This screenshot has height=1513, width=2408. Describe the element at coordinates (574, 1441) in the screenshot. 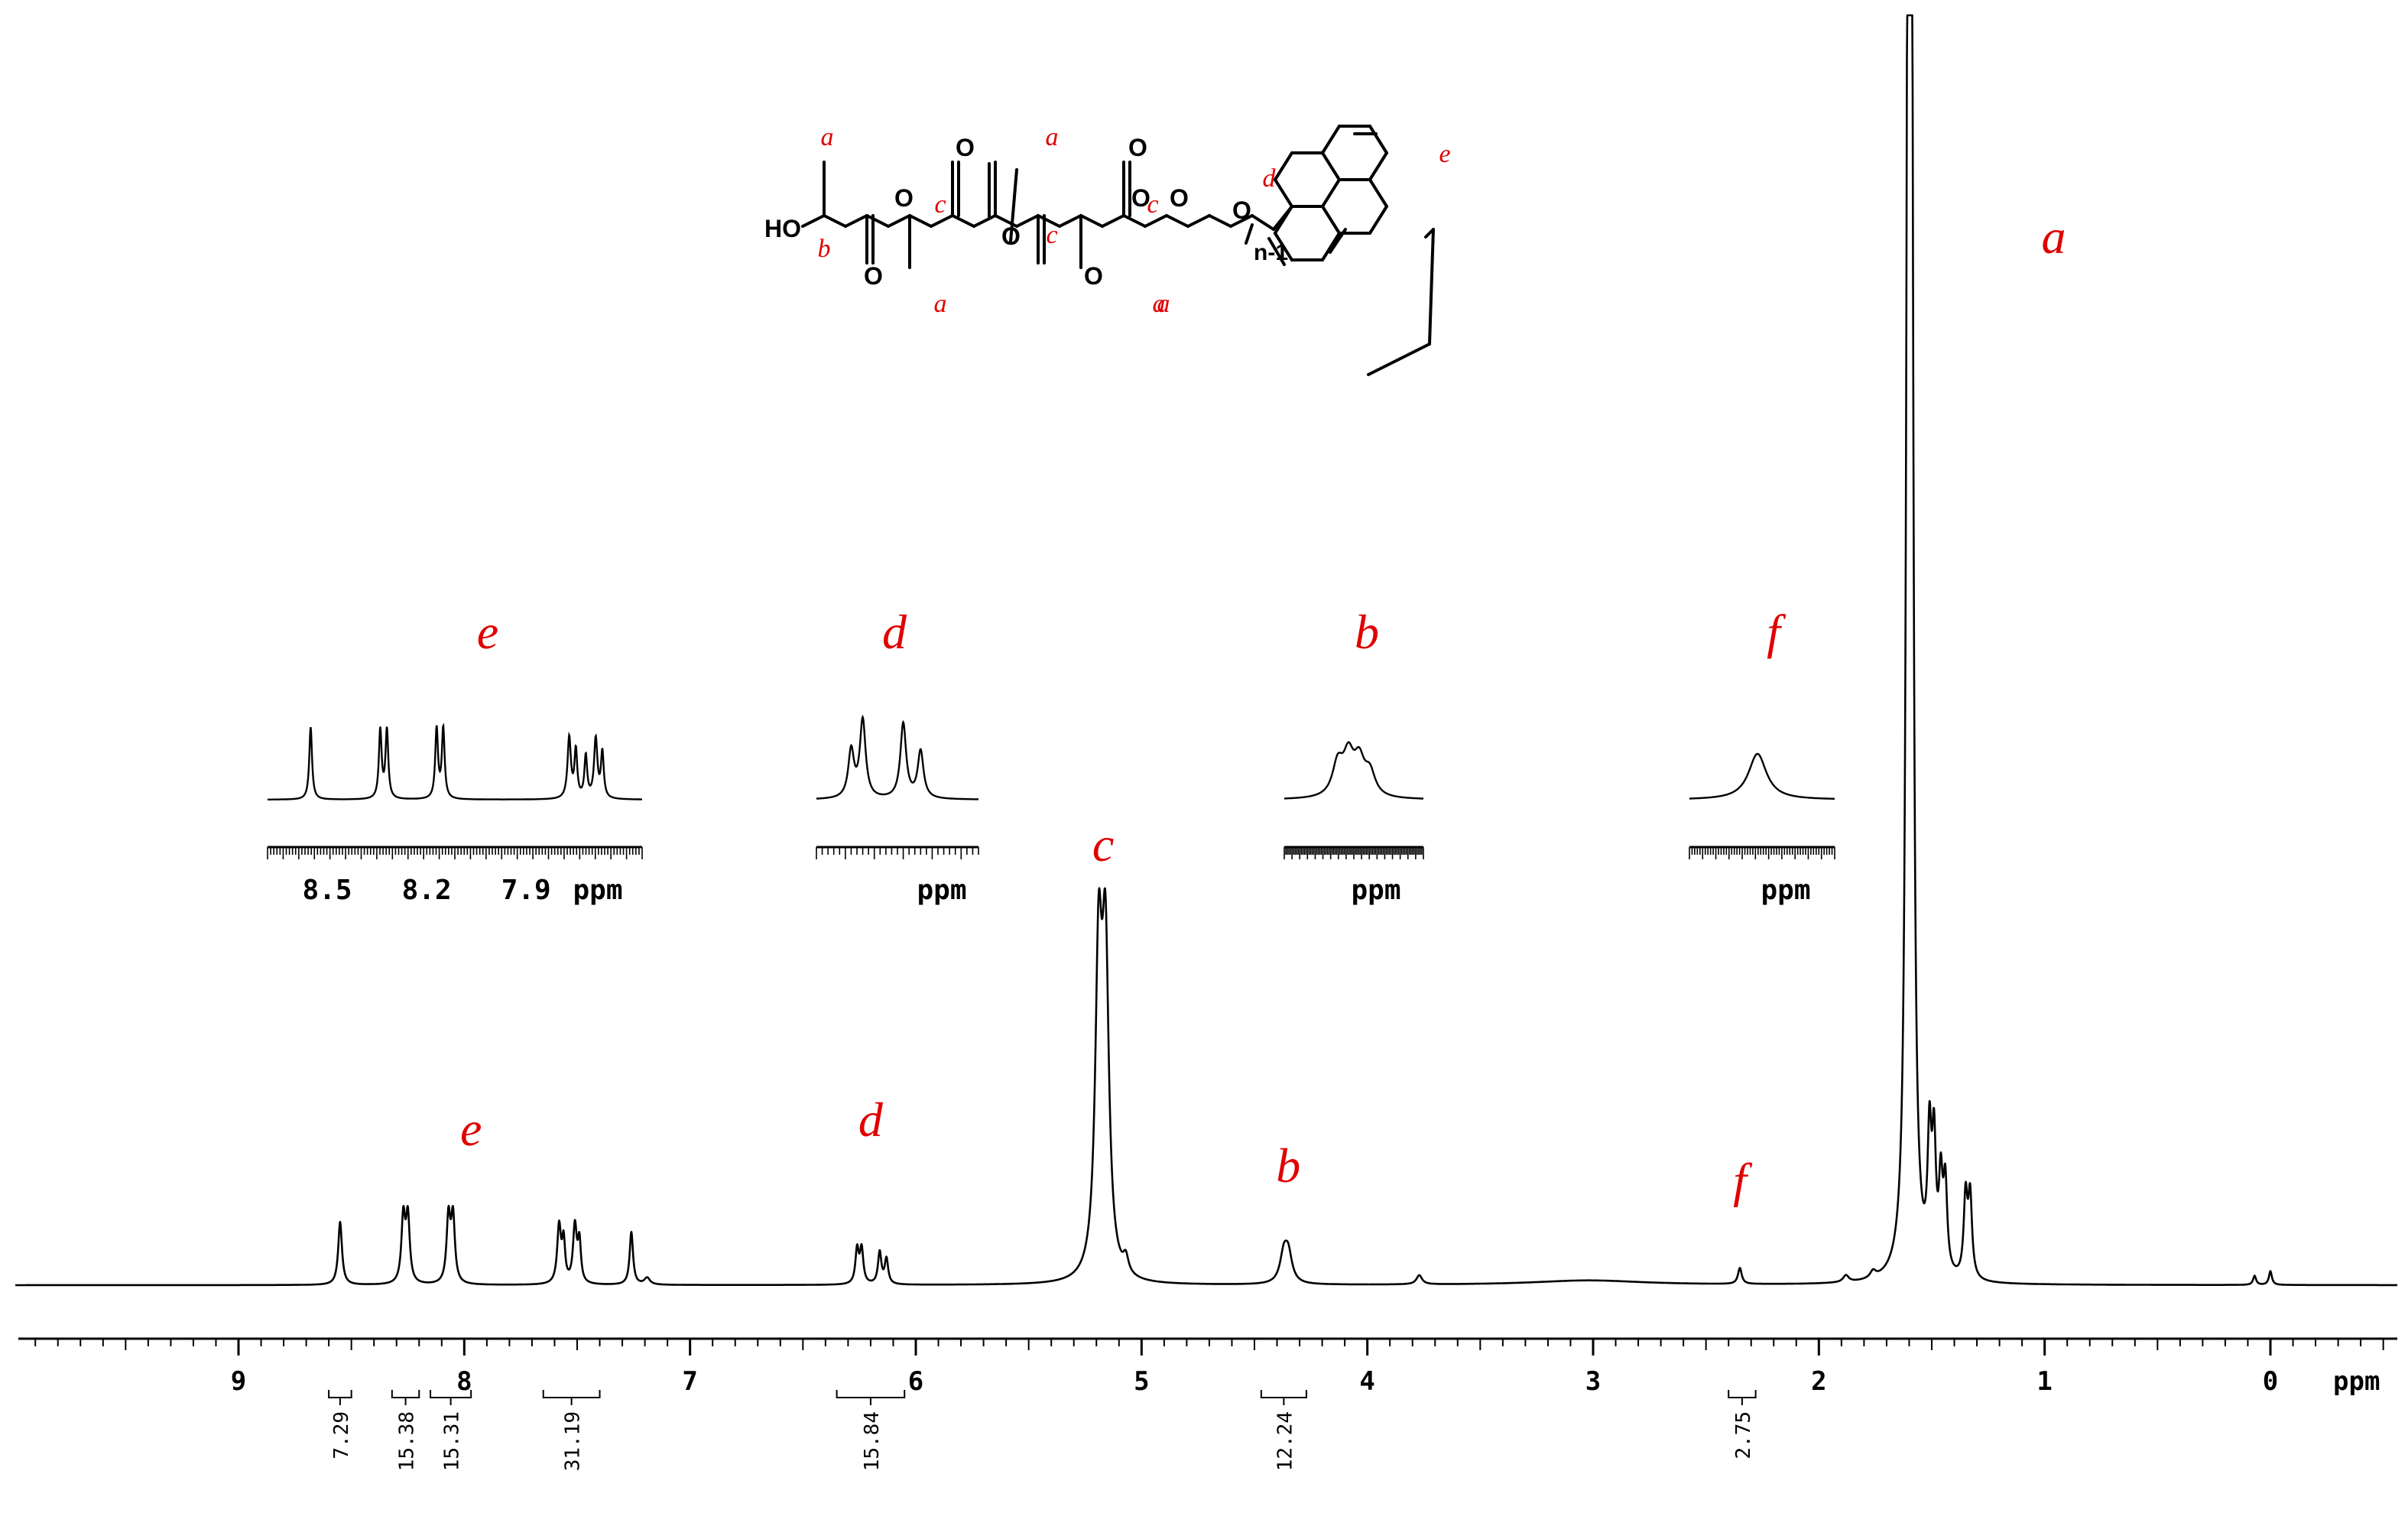

I see `integral-value: 31.19` at that location.